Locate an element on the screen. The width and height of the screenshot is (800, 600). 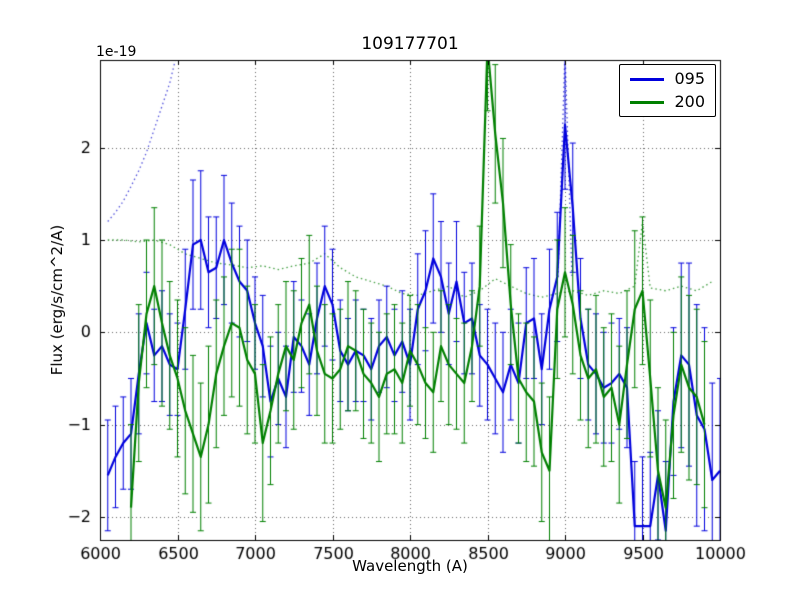
legend-label: 095 is located at coordinates (689, 78).